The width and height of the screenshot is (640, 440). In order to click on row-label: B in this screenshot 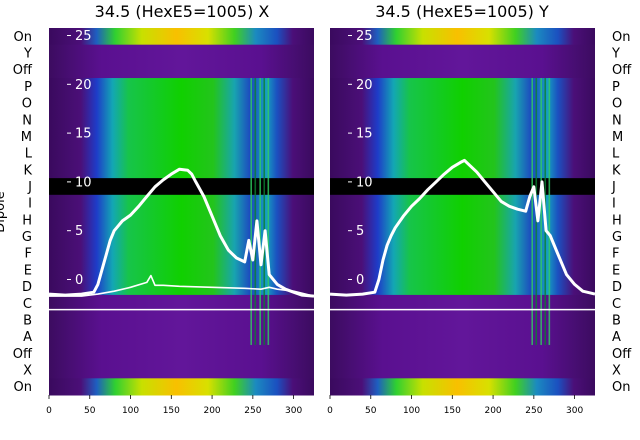, I will do `click(616, 320)`.